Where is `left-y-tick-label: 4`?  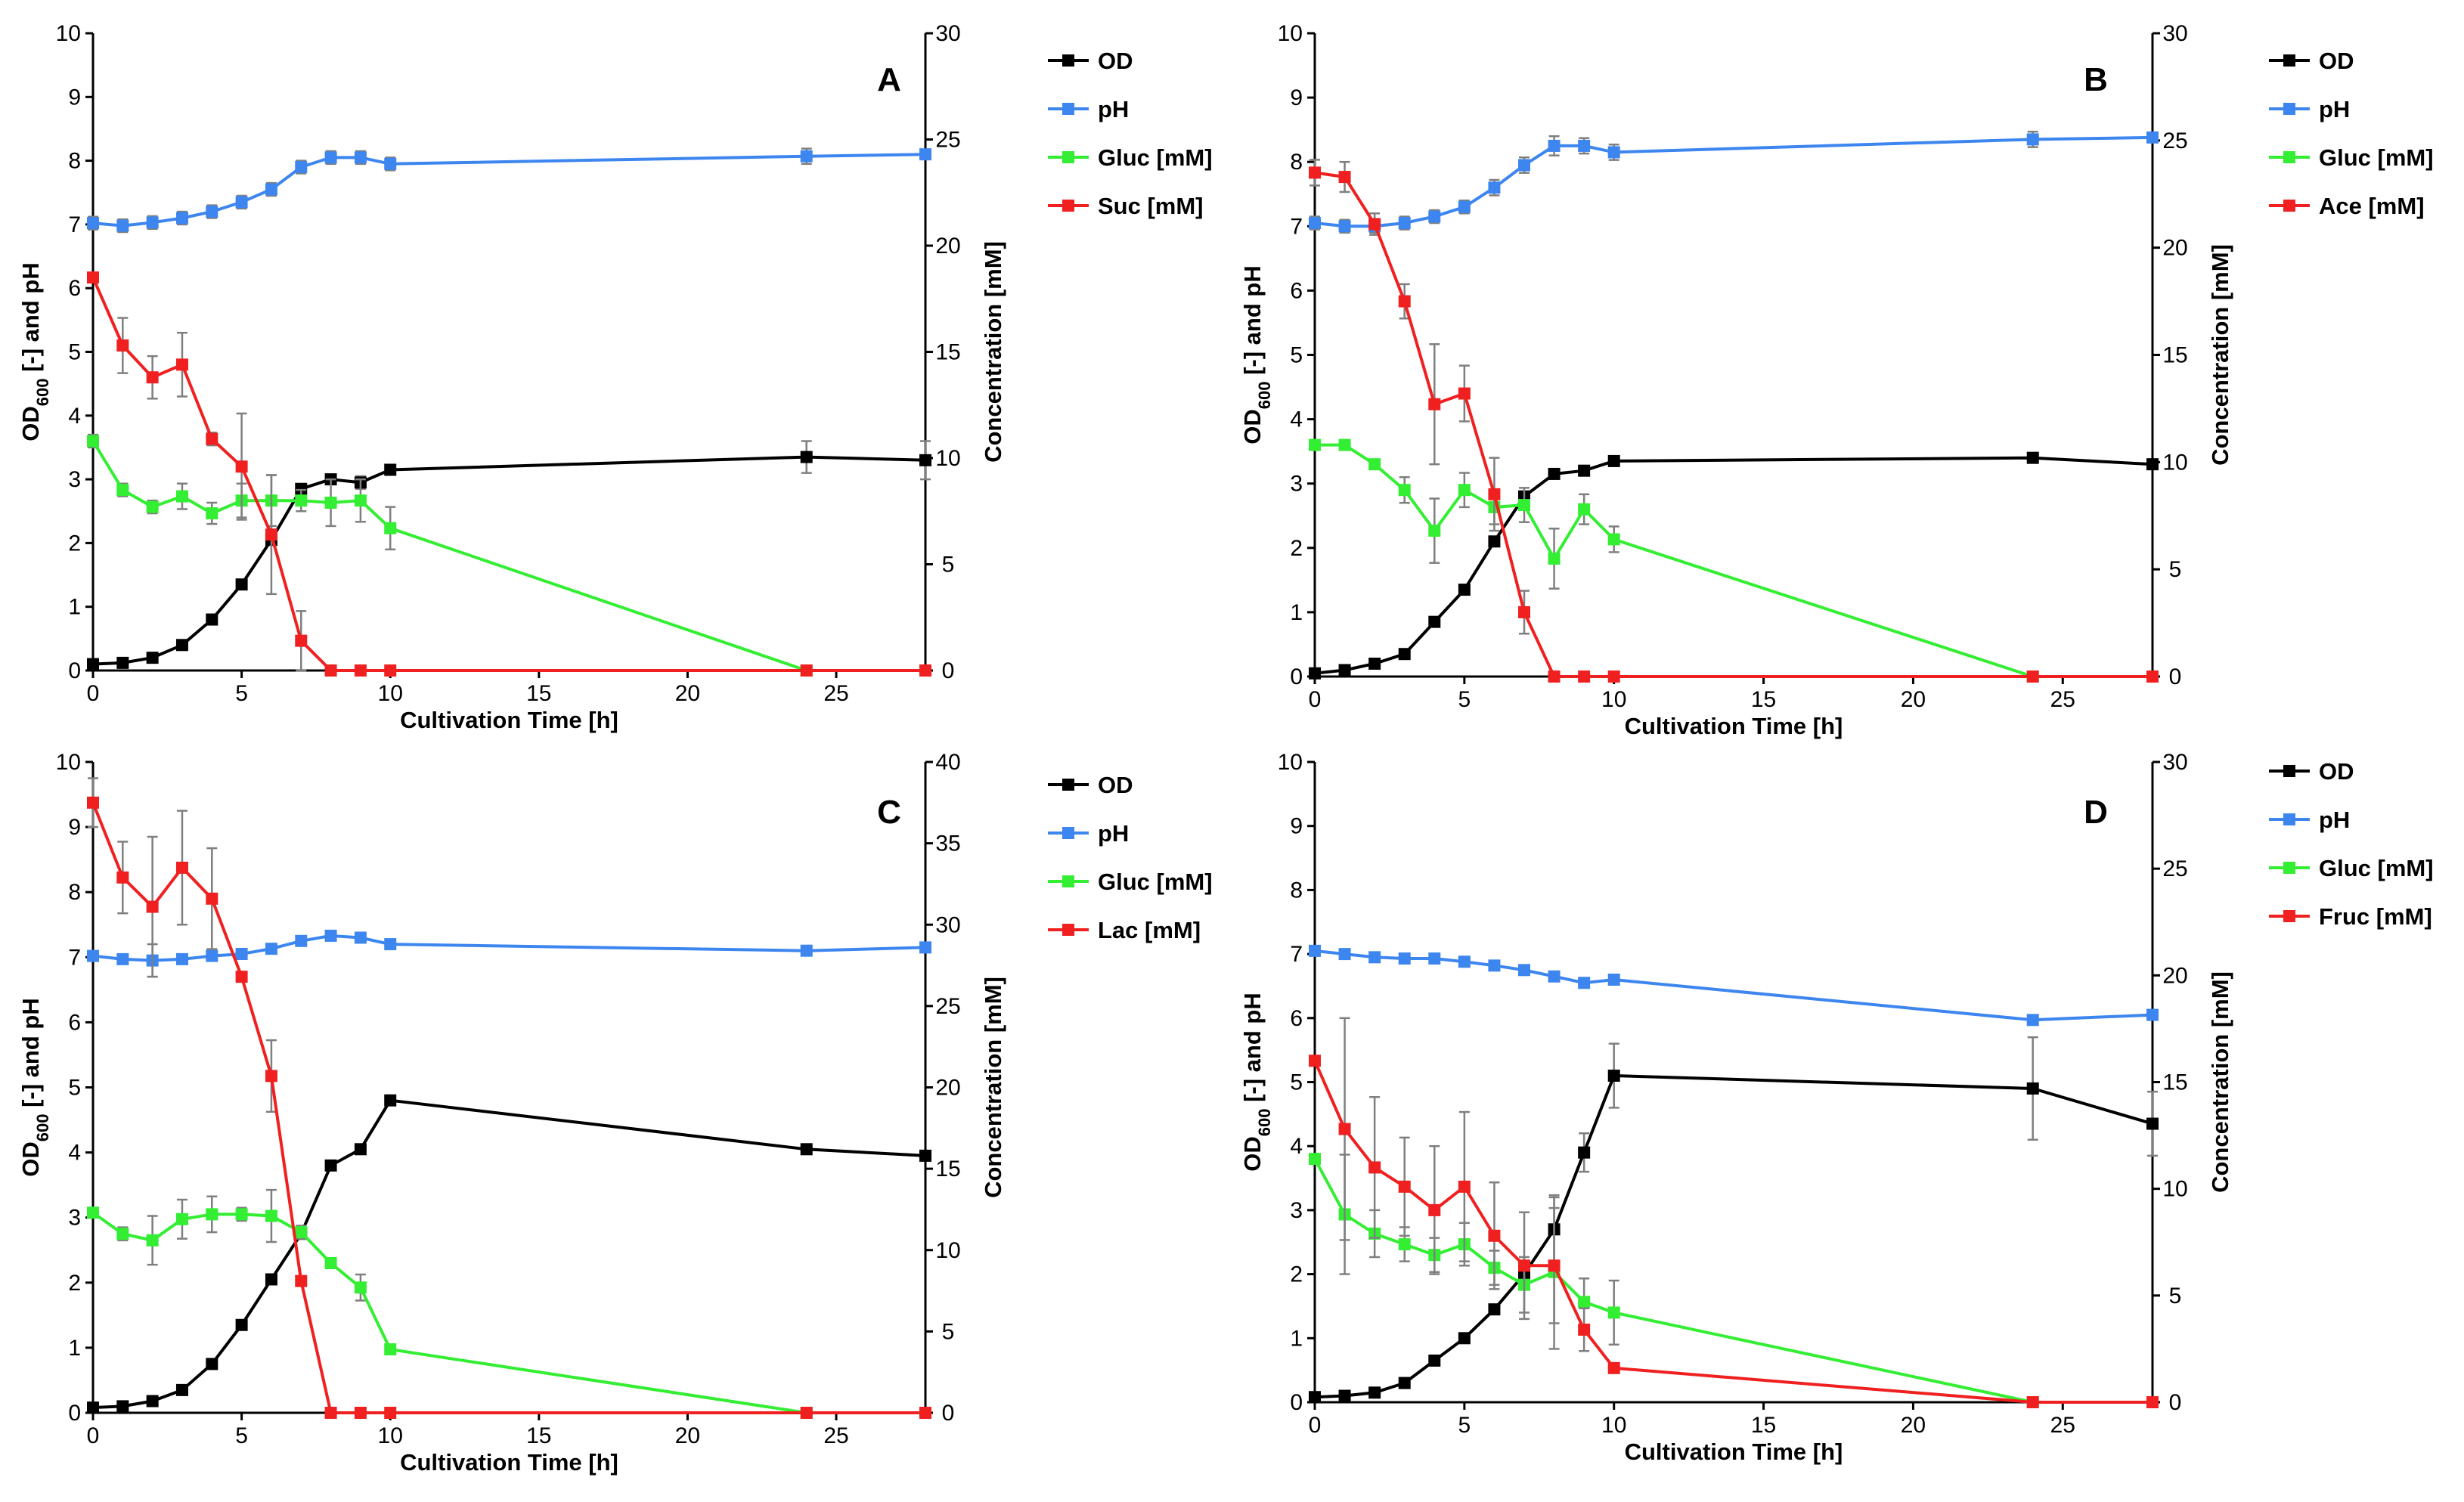 left-y-tick-label: 4 is located at coordinates (1296, 420).